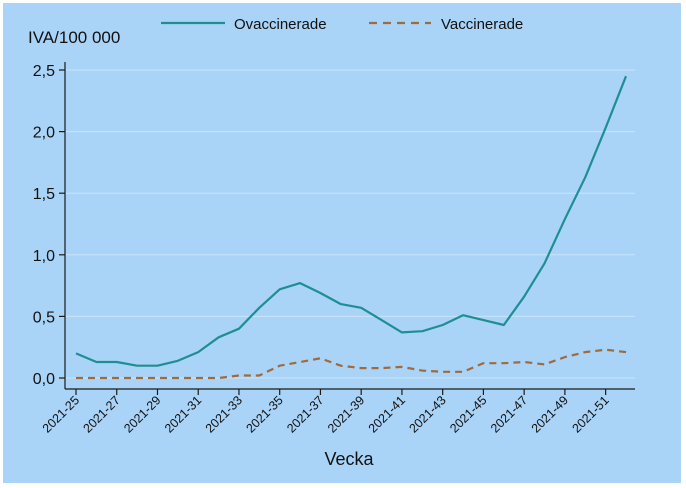 Image resolution: width=686 pixels, height=488 pixels. What do you see at coordinates (280, 24) in the screenshot?
I see `legend-label-ovaccinerade: Ovaccinerade` at bounding box center [280, 24].